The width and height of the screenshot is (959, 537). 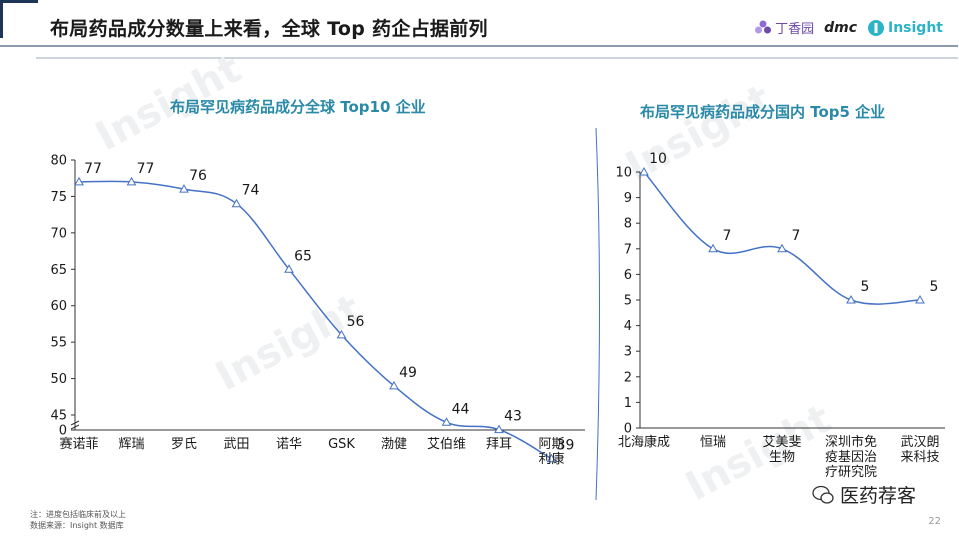 I want to click on data-label: 74, so click(x=251, y=191).